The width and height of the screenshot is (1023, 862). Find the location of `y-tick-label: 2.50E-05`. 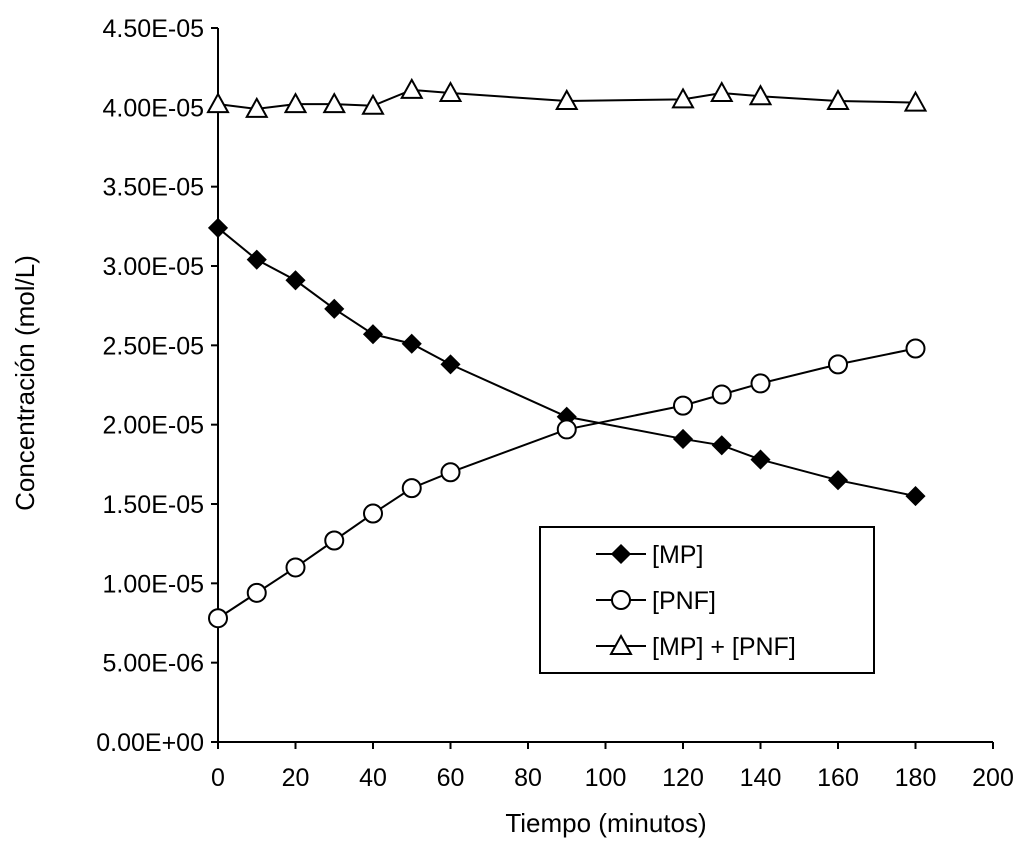

y-tick-label: 2.50E-05 is located at coordinates (153, 346).